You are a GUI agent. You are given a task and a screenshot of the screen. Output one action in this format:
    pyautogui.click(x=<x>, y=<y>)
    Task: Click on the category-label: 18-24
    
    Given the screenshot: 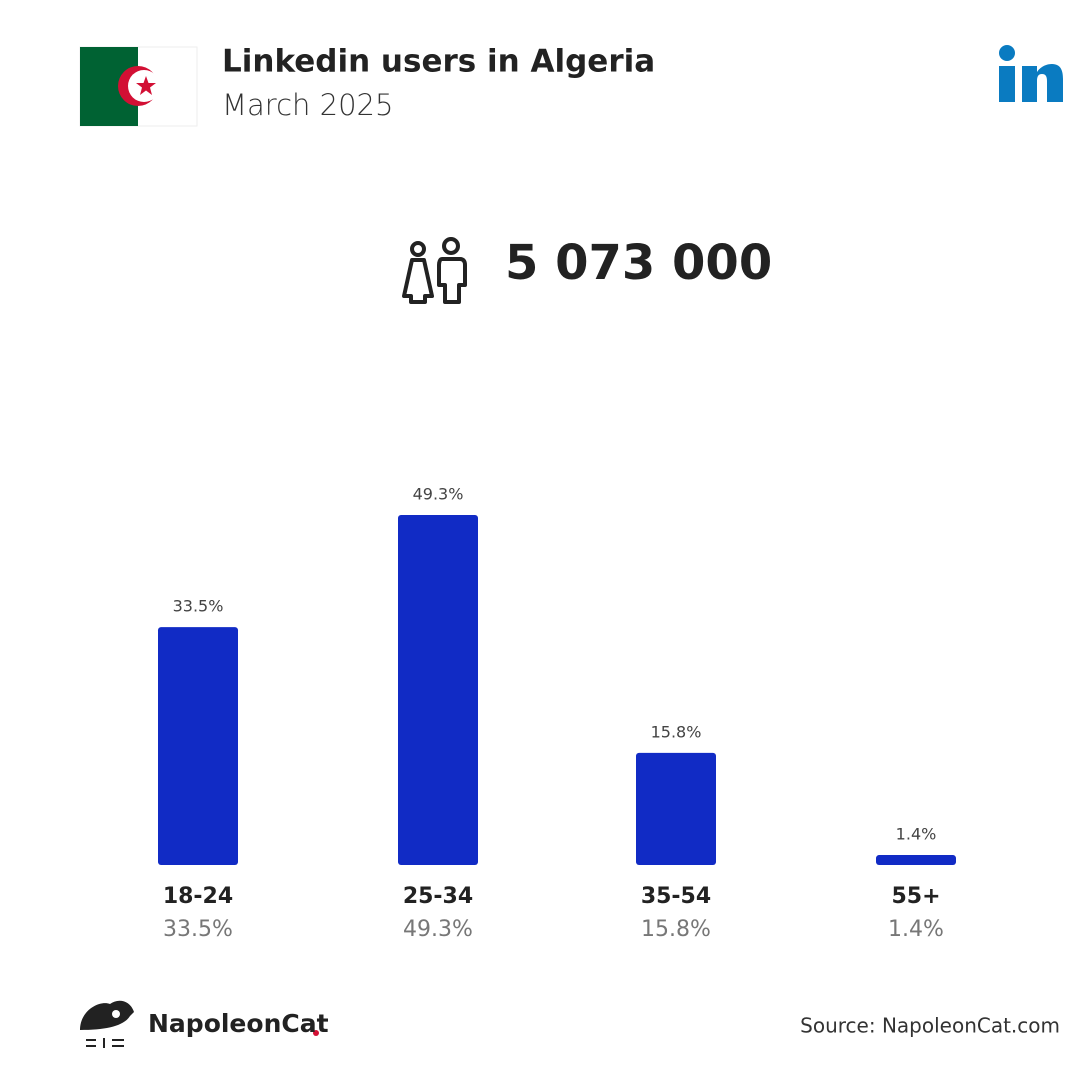 What is the action you would take?
    pyautogui.click(x=198, y=896)
    